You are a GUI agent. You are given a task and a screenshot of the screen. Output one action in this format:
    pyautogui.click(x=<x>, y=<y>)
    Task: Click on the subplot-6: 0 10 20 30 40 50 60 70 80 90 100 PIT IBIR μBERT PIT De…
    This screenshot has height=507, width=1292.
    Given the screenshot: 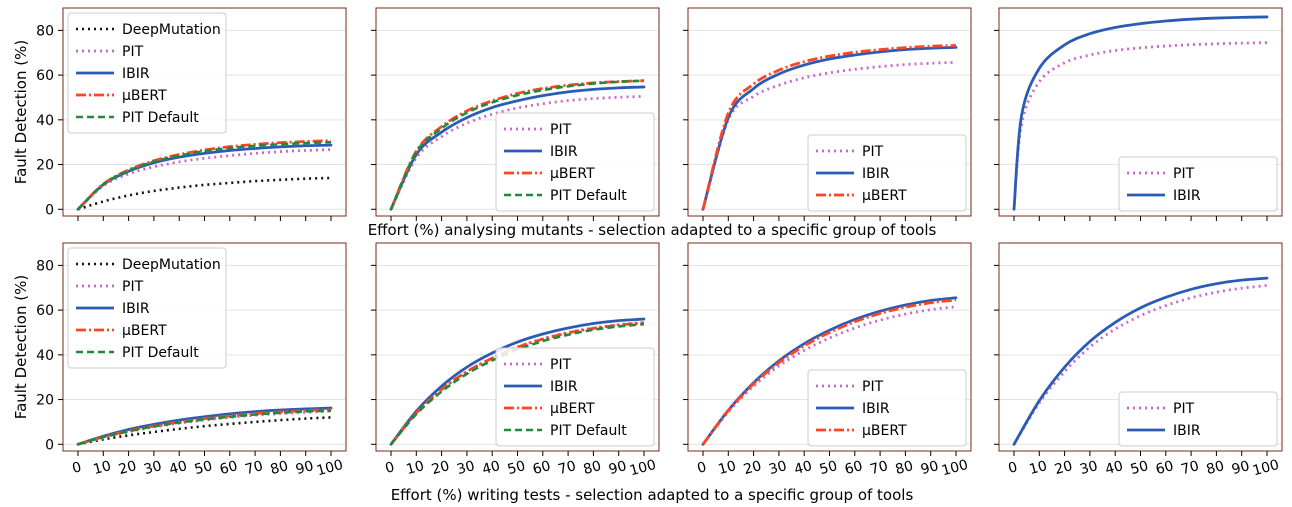 What is the action you would take?
    pyautogui.click(x=515, y=360)
    